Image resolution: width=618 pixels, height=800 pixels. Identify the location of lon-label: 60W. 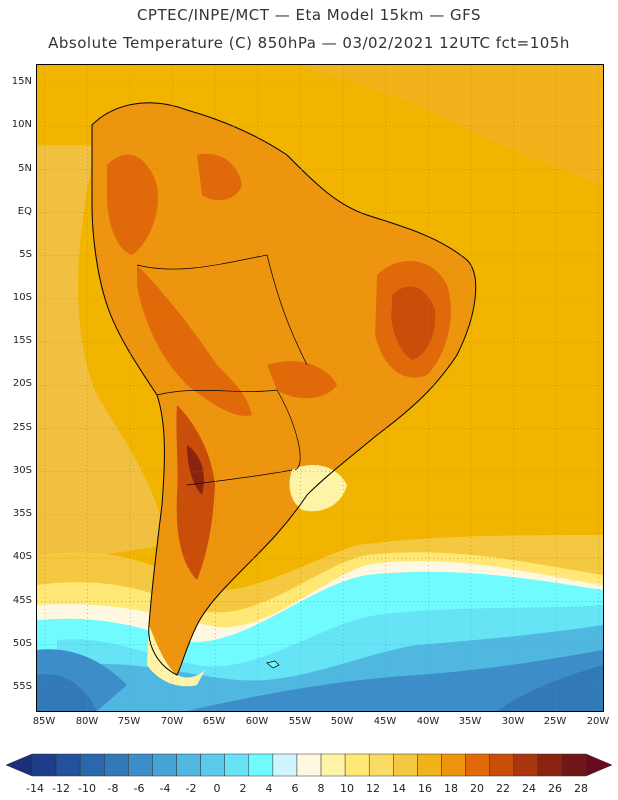
(257, 721).